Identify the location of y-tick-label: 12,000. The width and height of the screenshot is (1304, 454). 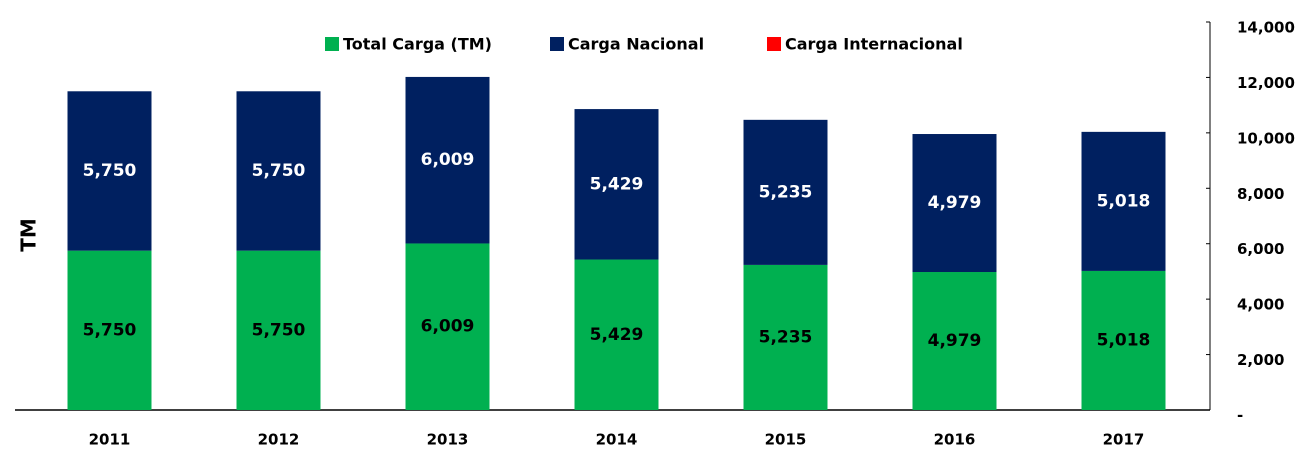
(1266, 83).